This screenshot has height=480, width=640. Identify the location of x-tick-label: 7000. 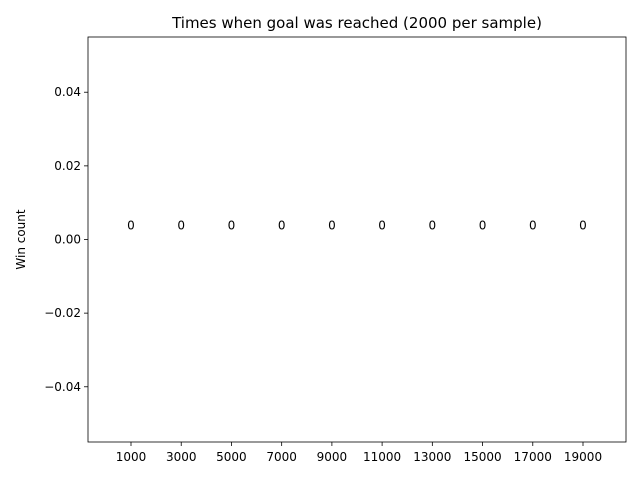
(281, 457).